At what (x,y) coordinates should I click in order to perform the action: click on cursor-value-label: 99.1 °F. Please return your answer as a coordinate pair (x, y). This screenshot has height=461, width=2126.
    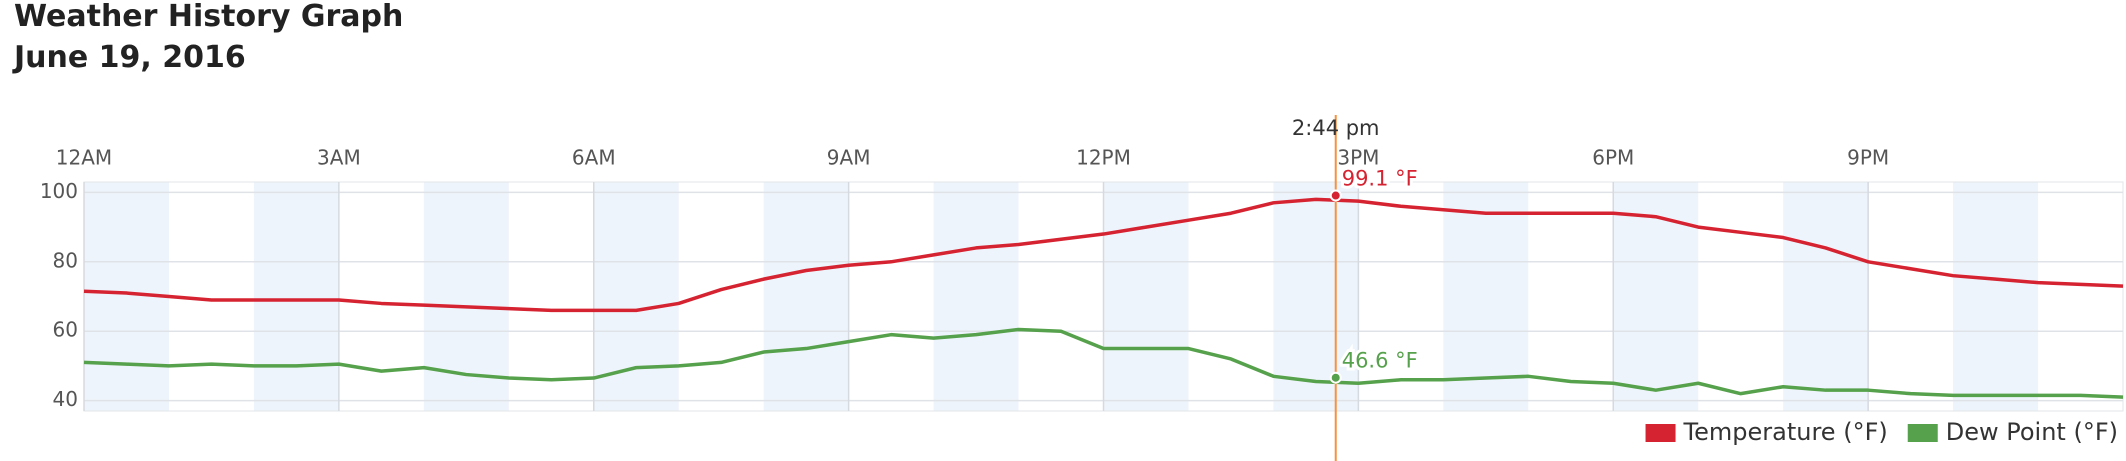
    Looking at the image, I should click on (1380, 179).